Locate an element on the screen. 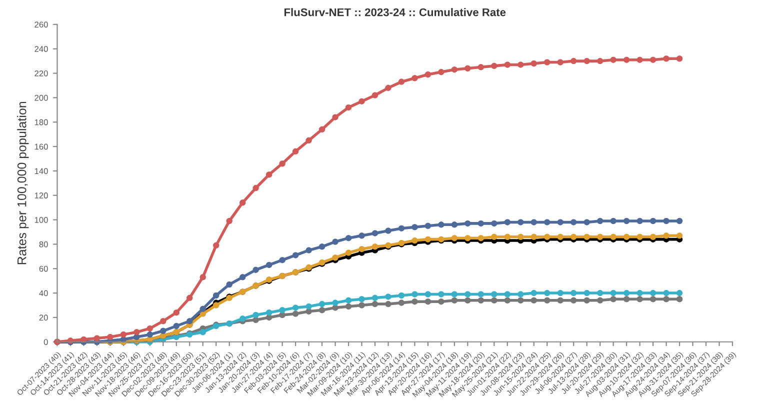 This screenshot has width=763, height=407. y-tick-label: 60 is located at coordinates (43, 269).